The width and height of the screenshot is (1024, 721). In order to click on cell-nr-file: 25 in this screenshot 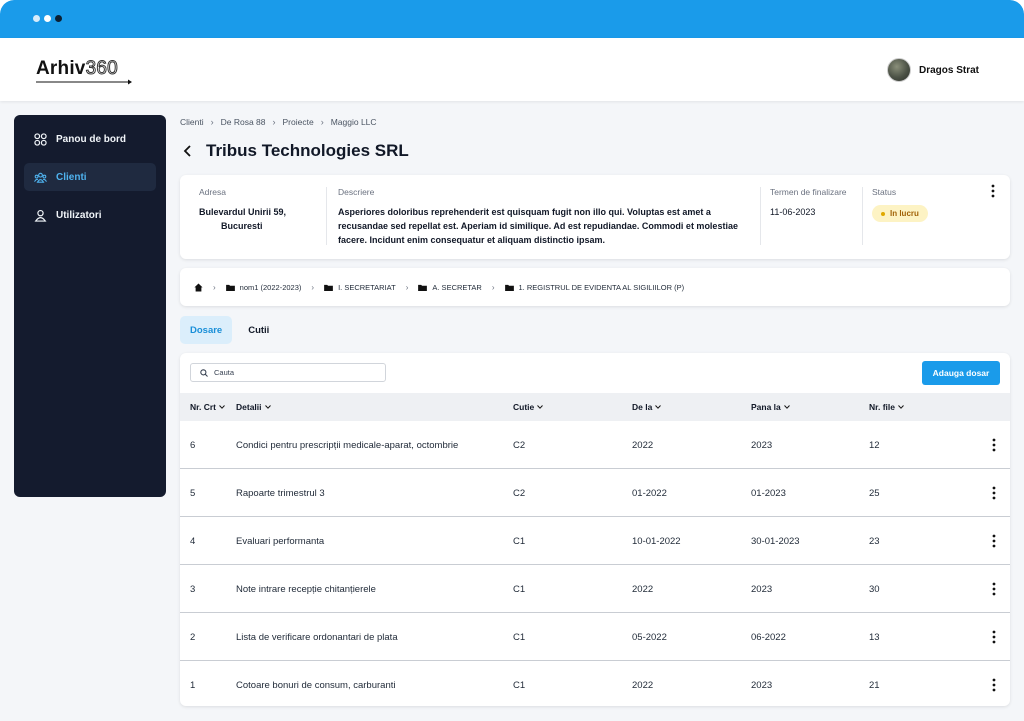, I will do `click(874, 493)`.